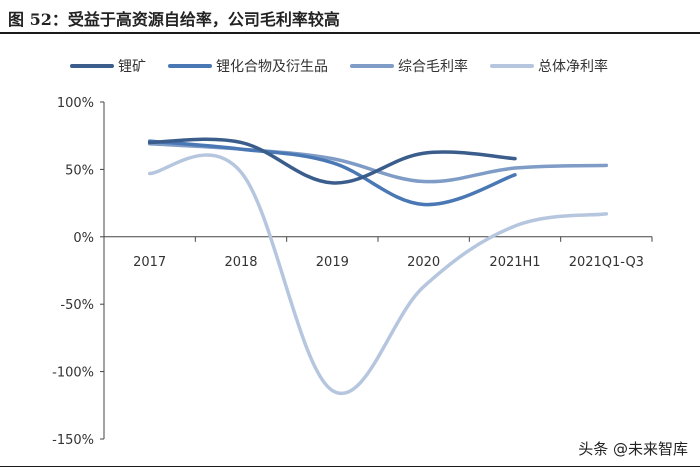 The height and width of the screenshot is (474, 700). Describe the element at coordinates (350, 33) in the screenshot. I see `top-rule` at that location.